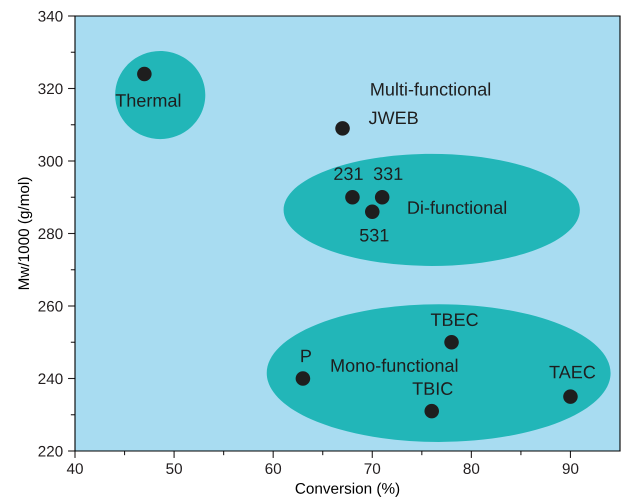 The height and width of the screenshot is (500, 622). I want to click on annotation: Mono-functional, so click(395, 365).